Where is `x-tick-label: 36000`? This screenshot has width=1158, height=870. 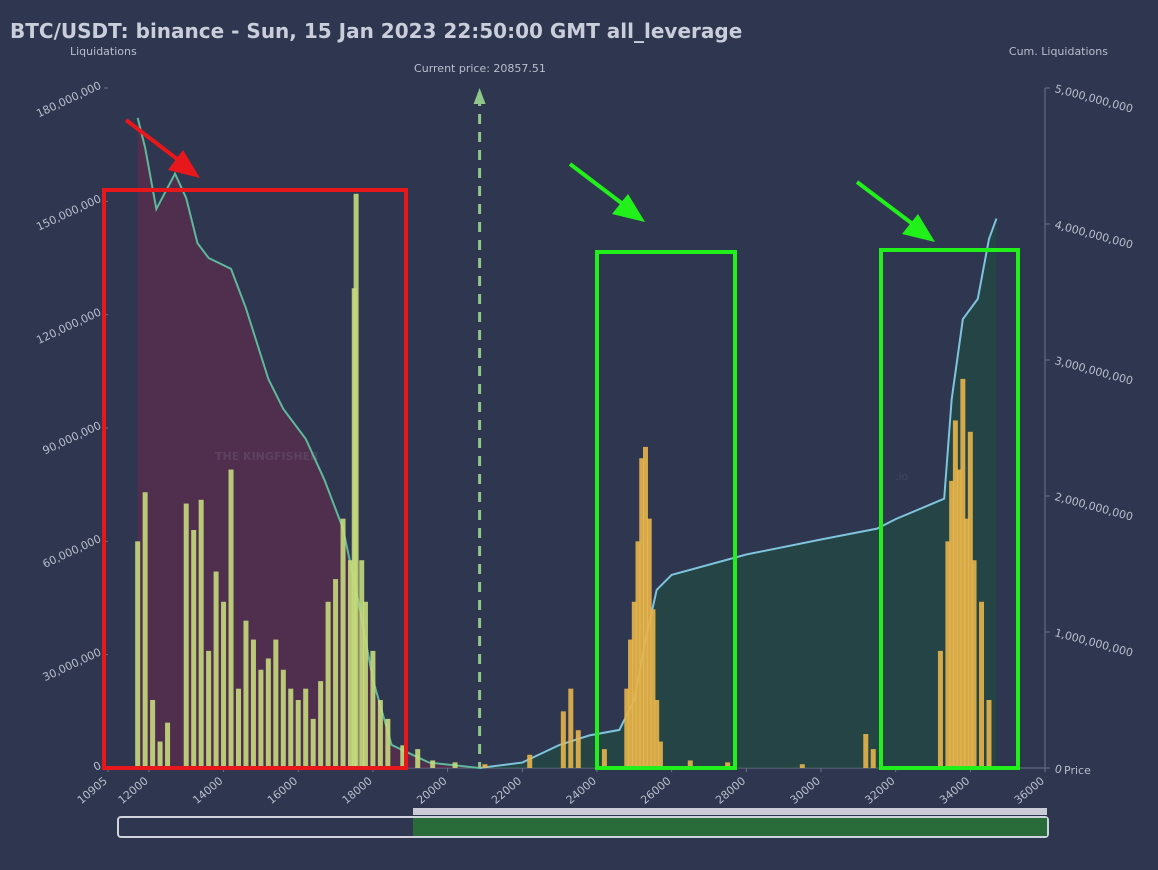
x-tick-label: 36000 is located at coordinates (1029, 790).